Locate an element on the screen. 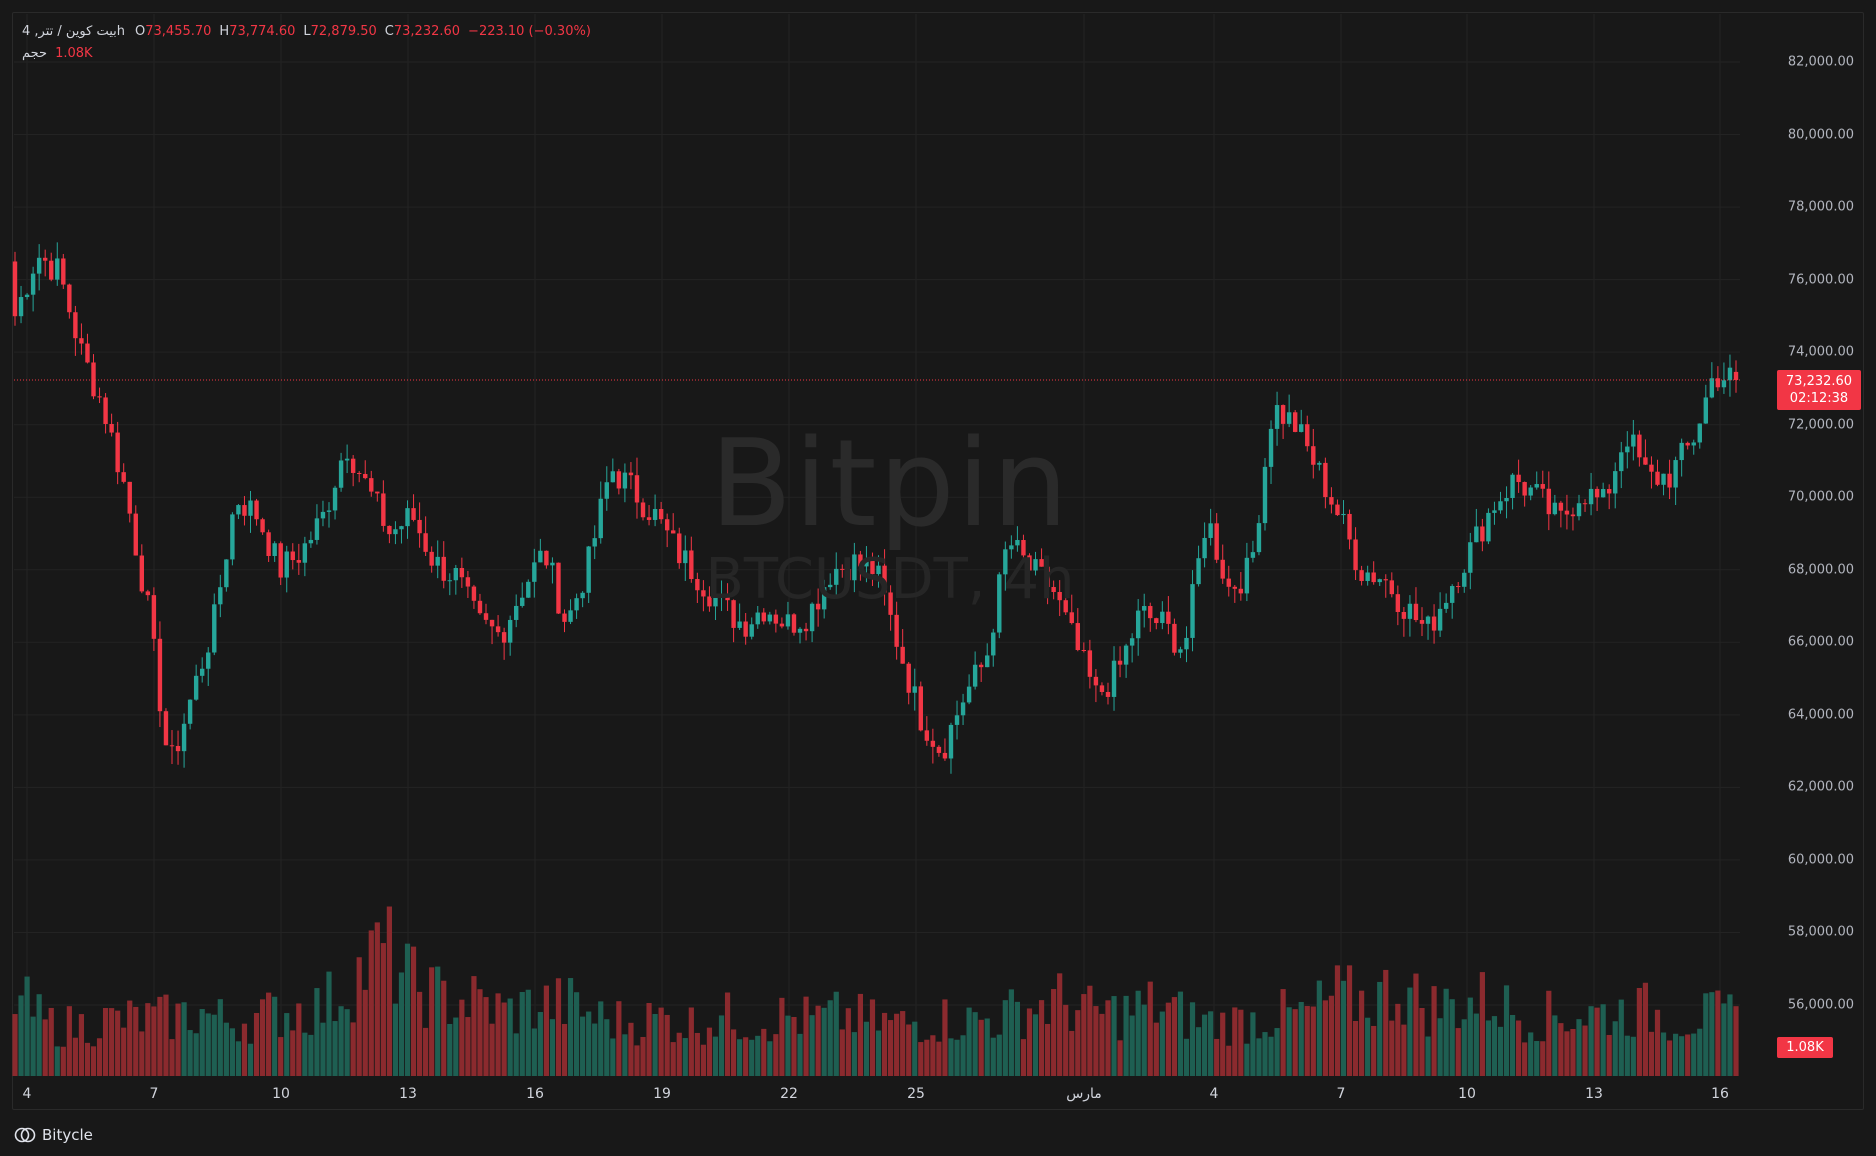  current-volume-tag: 1.08K is located at coordinates (1805, 1047).